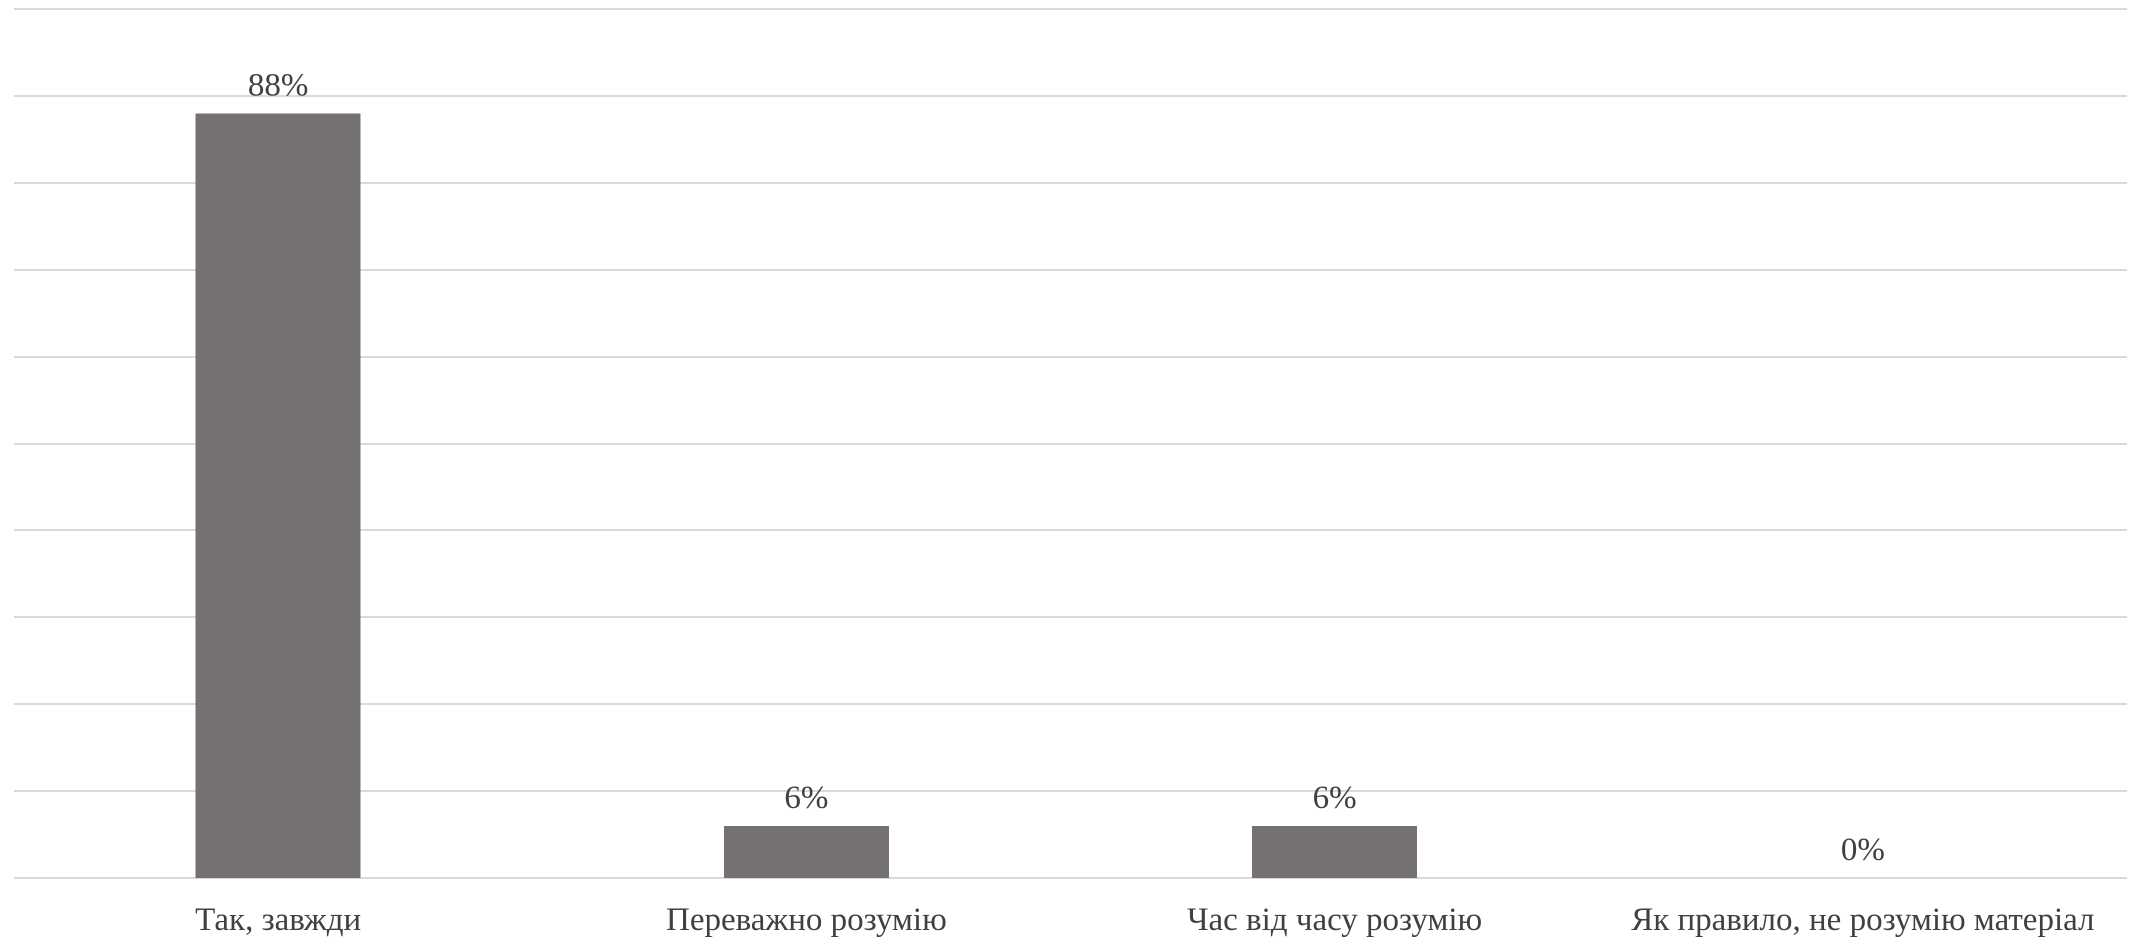  Describe the element at coordinates (278, 85) in the screenshot. I see `data-label: 88%` at that location.